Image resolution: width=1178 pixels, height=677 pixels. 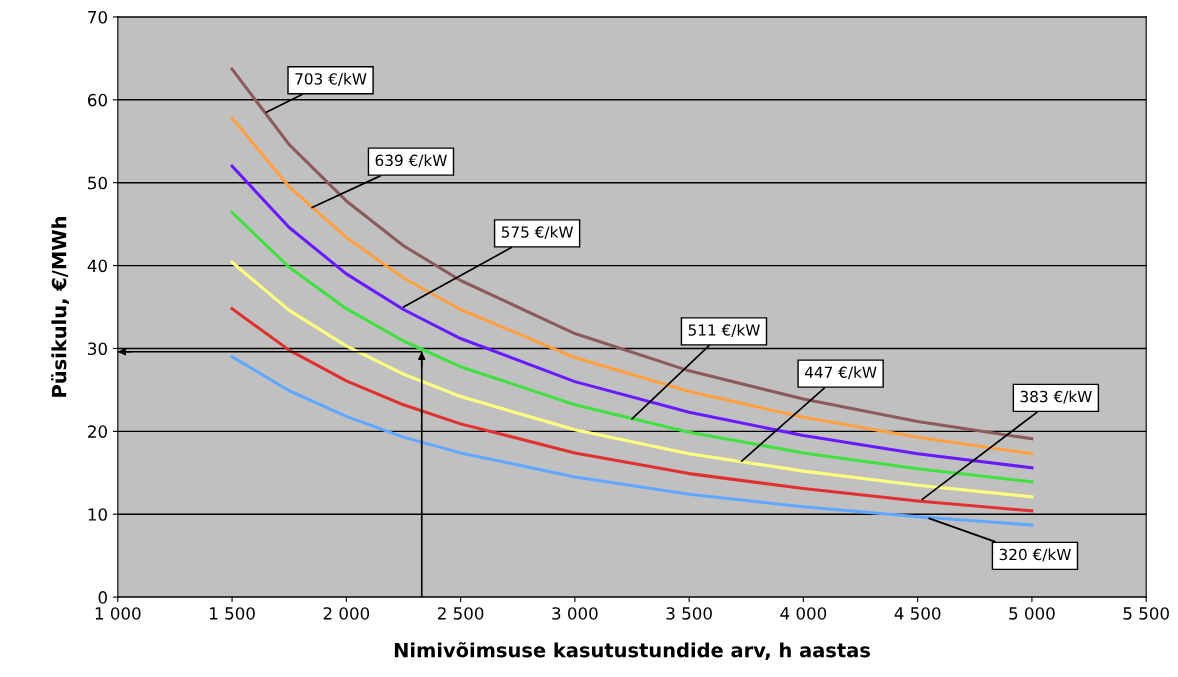 I want to click on x-tick-label: 1 500, so click(x=232, y=613).